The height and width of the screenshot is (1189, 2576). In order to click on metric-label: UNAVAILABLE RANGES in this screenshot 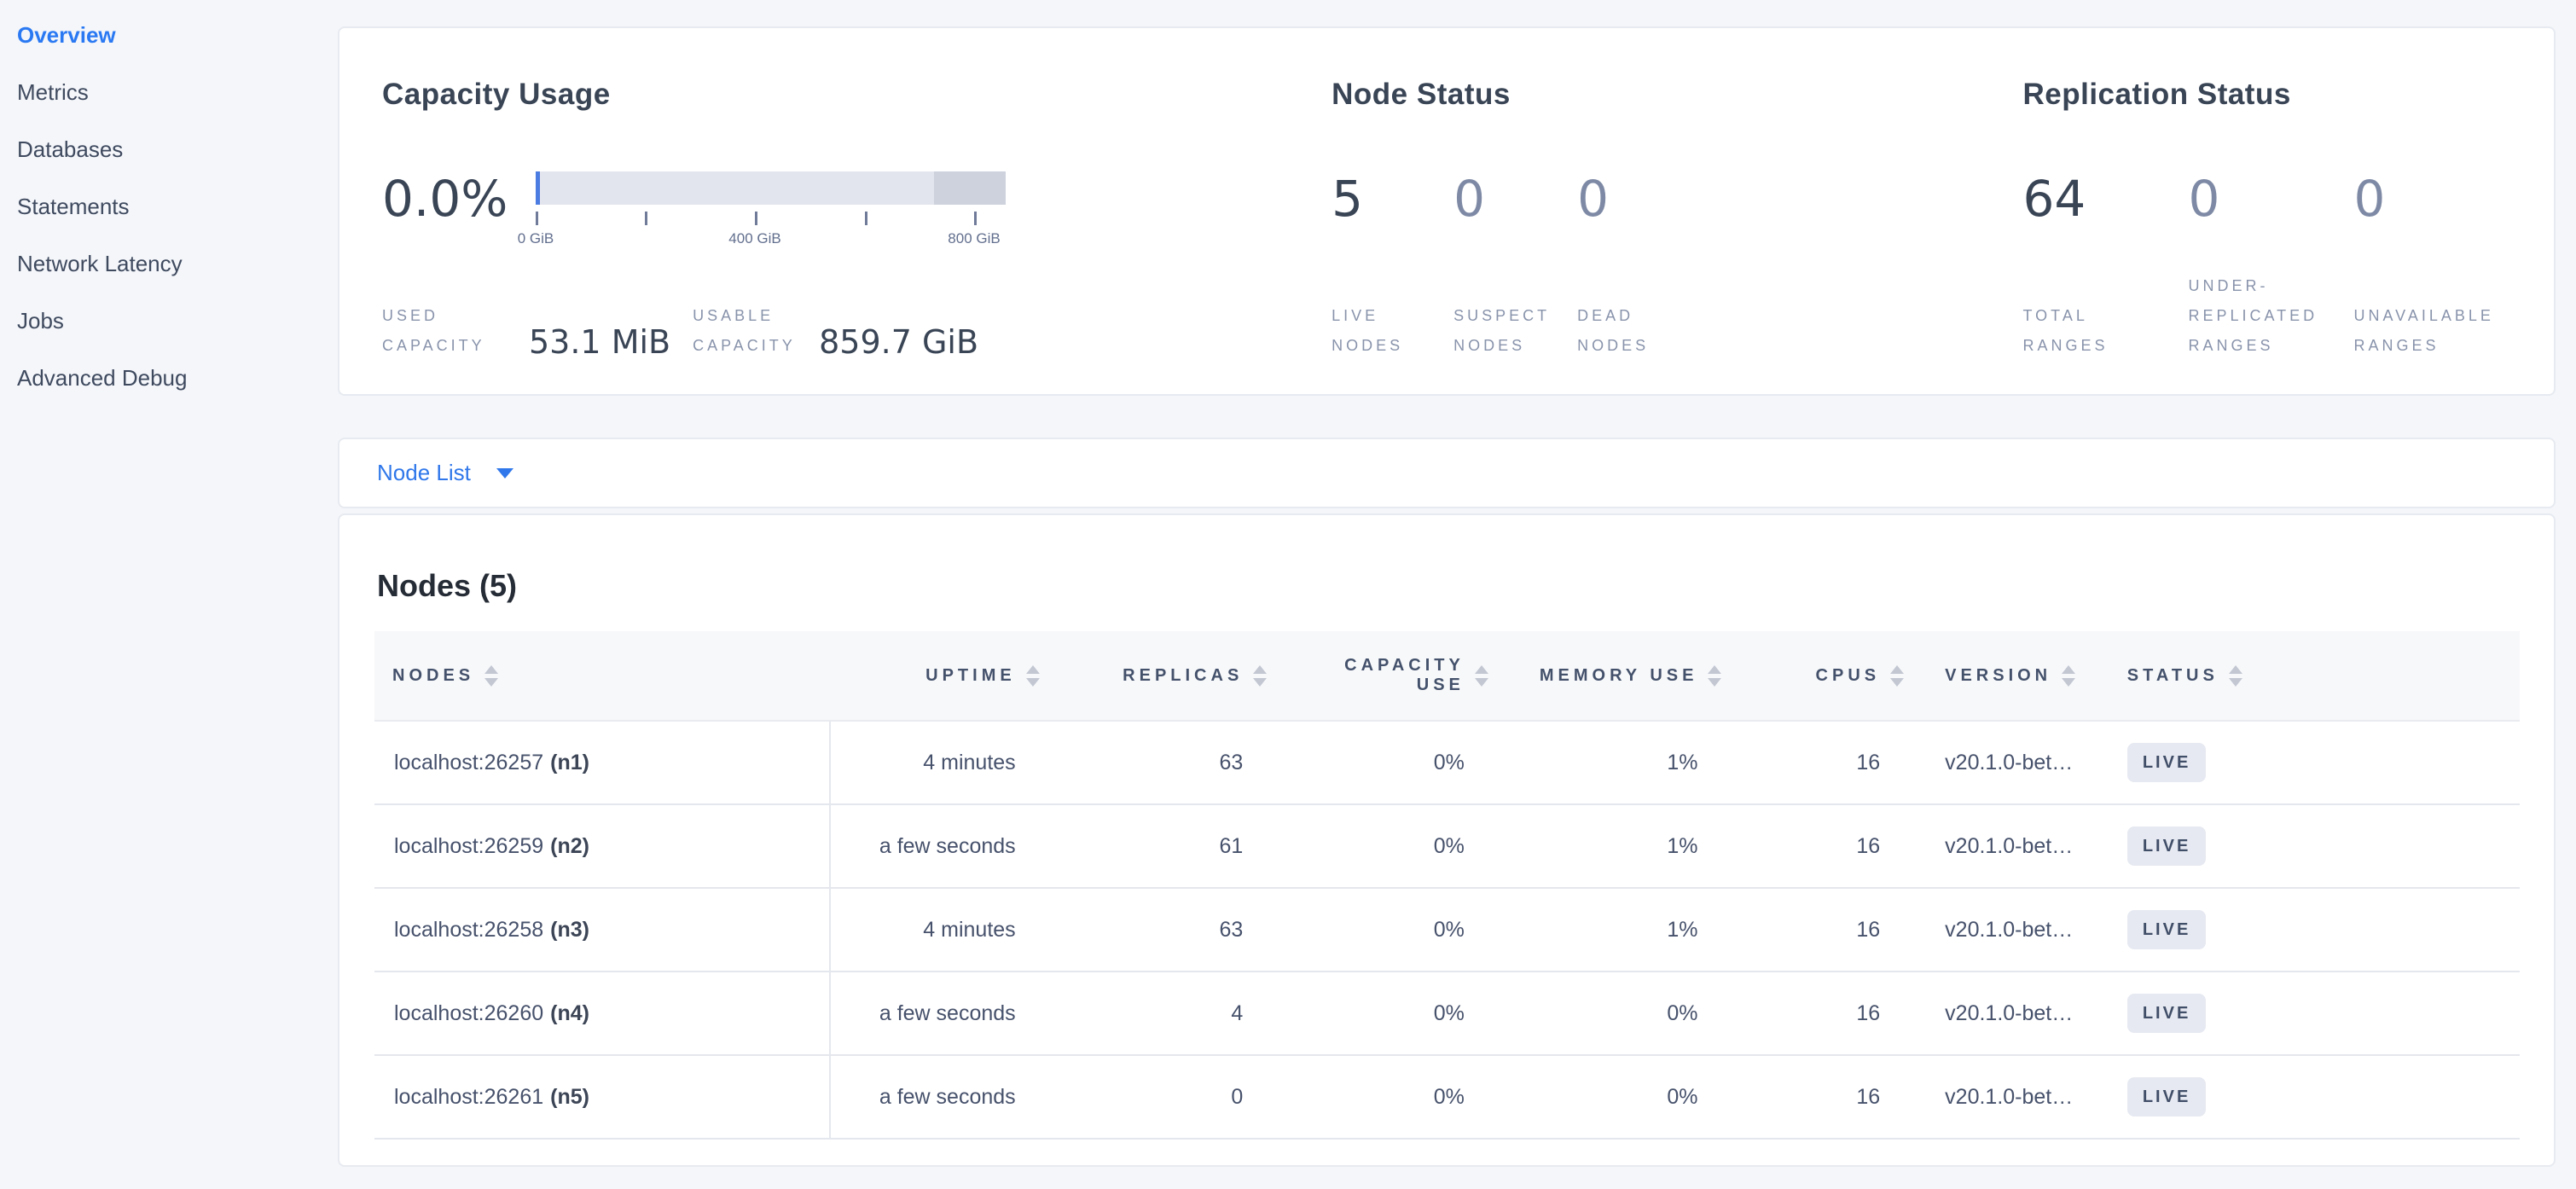, I will do `click(2423, 330)`.